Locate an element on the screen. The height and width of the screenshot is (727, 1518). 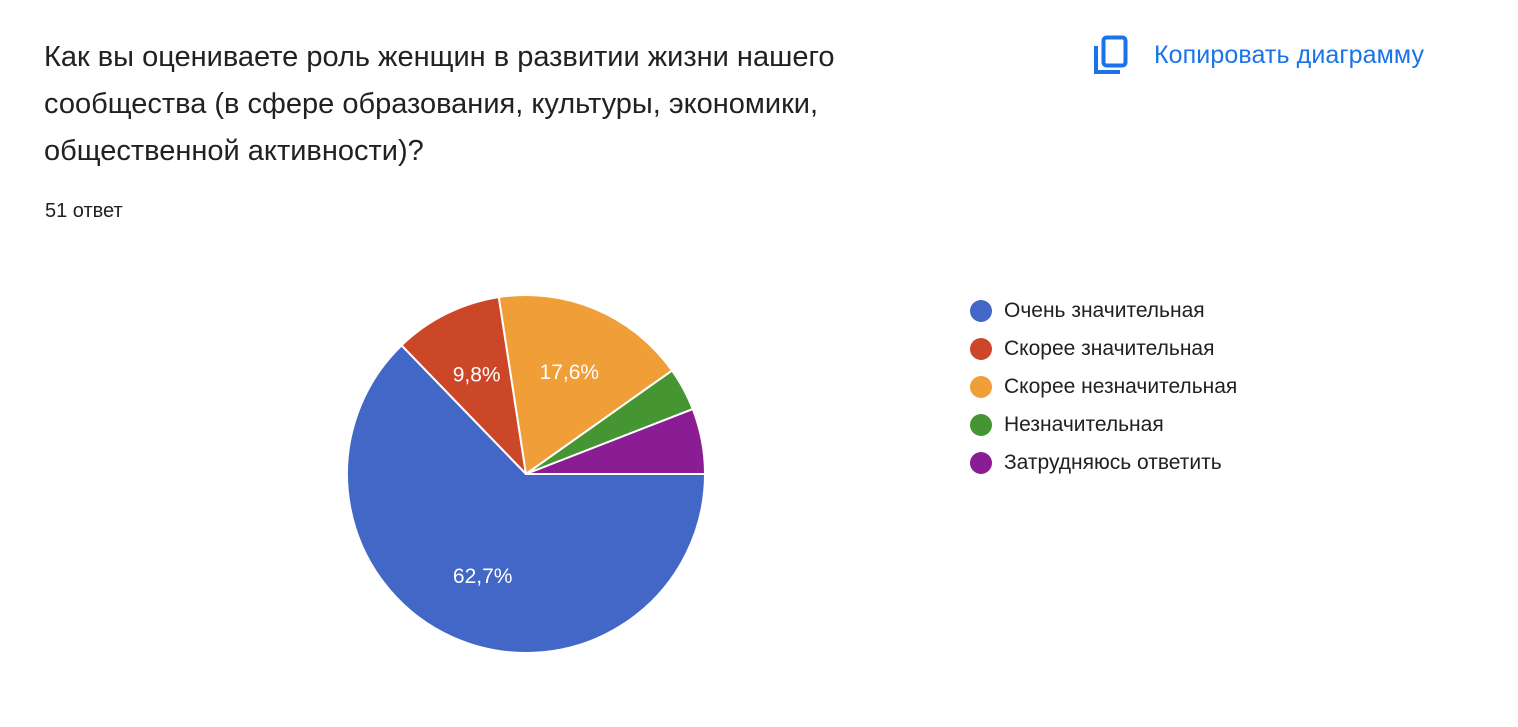
legend-label: Затрудняюсь ответить is located at coordinates (1113, 462).